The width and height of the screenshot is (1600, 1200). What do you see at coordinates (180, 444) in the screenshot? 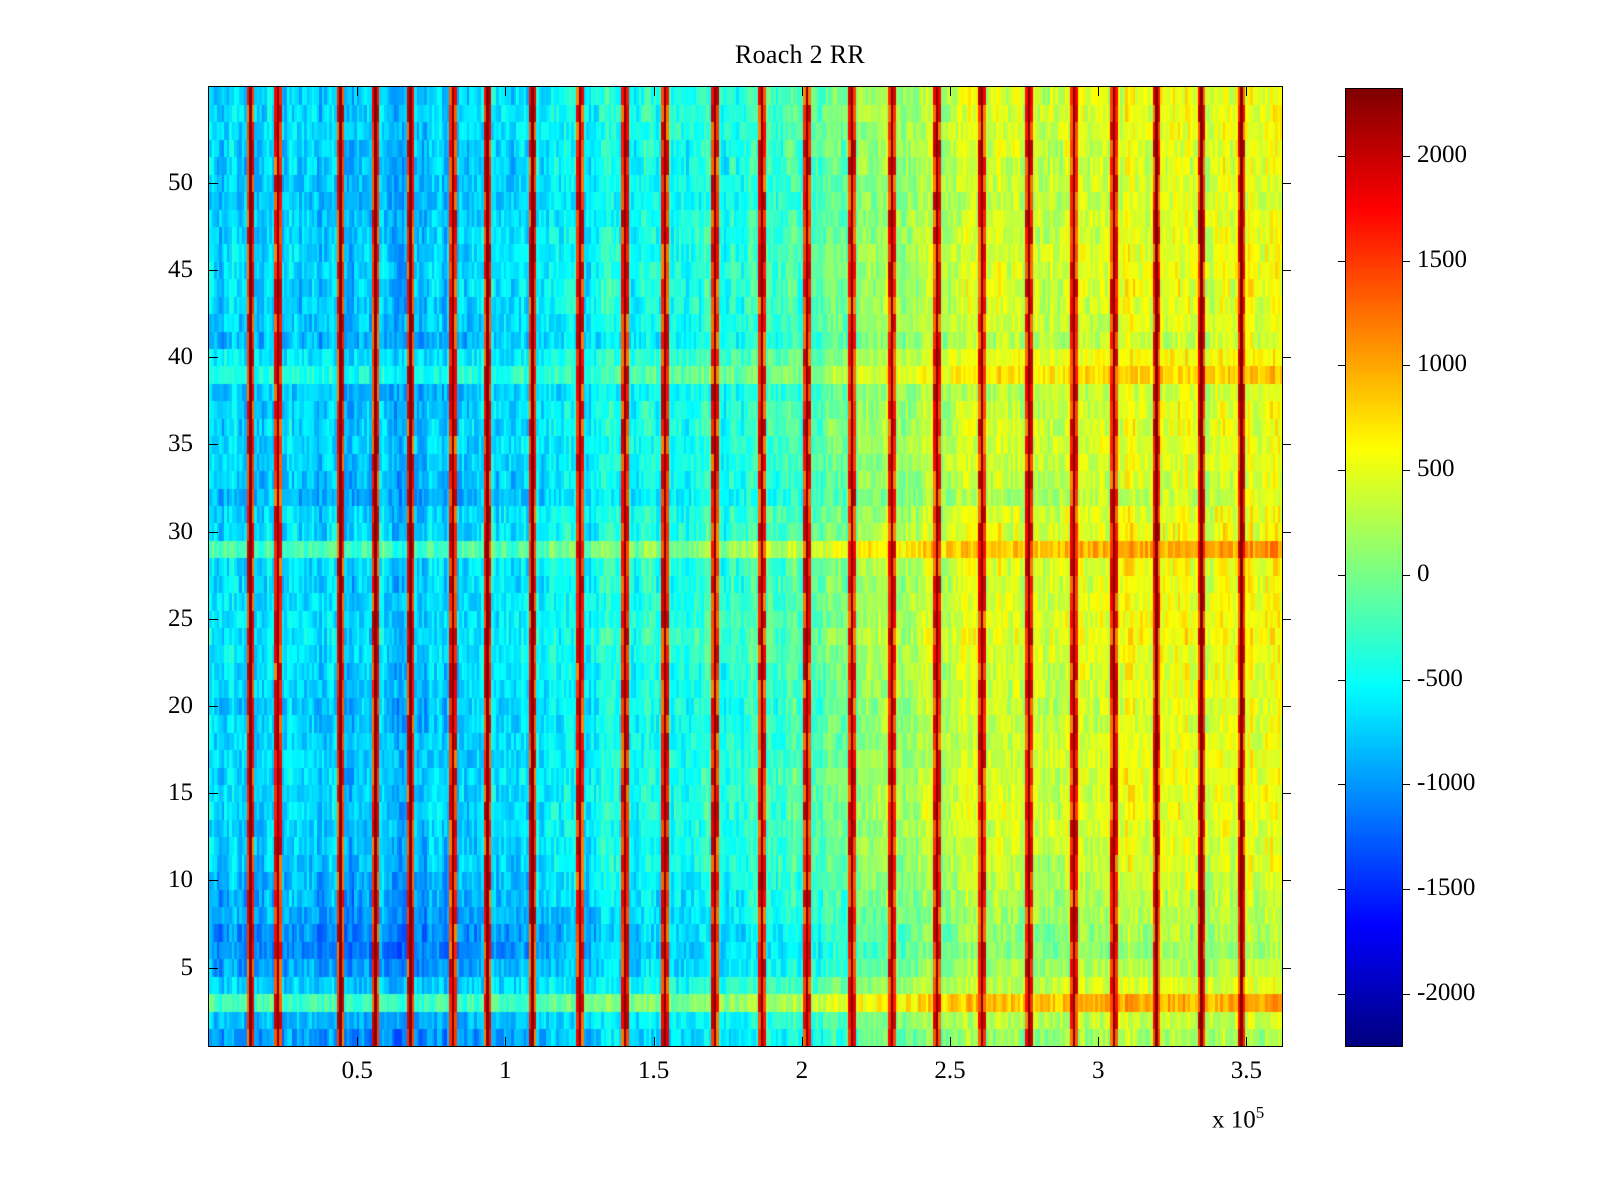
I see `y-axis-tick-label: 35` at bounding box center [180, 444].